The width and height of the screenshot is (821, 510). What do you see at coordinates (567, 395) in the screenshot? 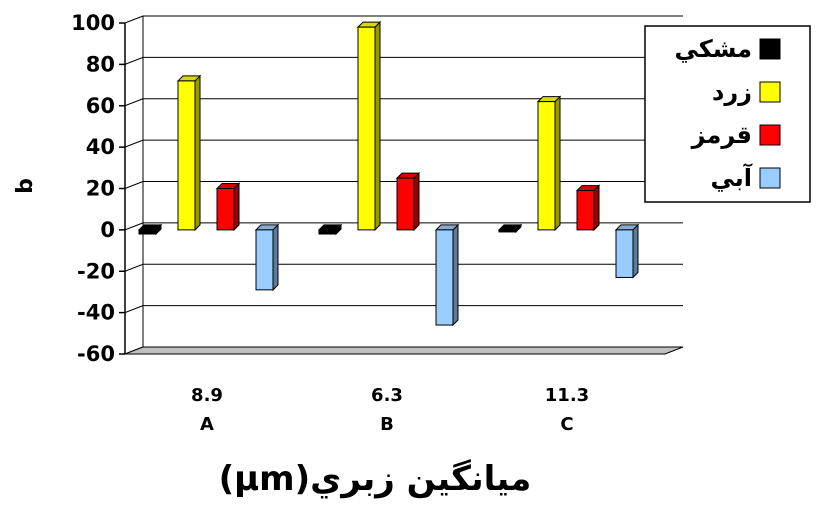
I see `category-value-label: 11.3` at bounding box center [567, 395].